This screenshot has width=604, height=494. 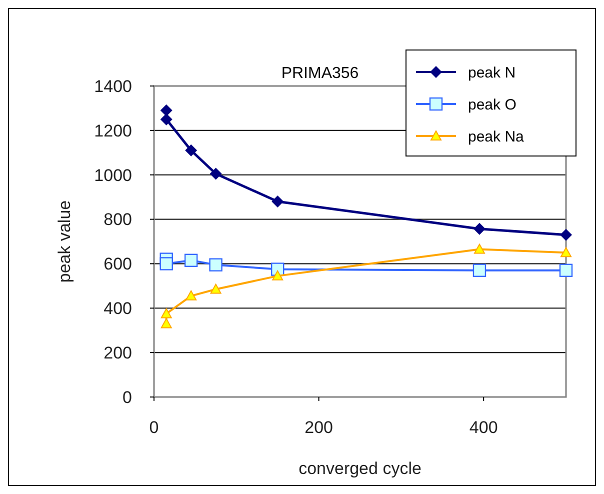 What do you see at coordinates (483, 427) in the screenshot?
I see `x-tick-label: 400` at bounding box center [483, 427].